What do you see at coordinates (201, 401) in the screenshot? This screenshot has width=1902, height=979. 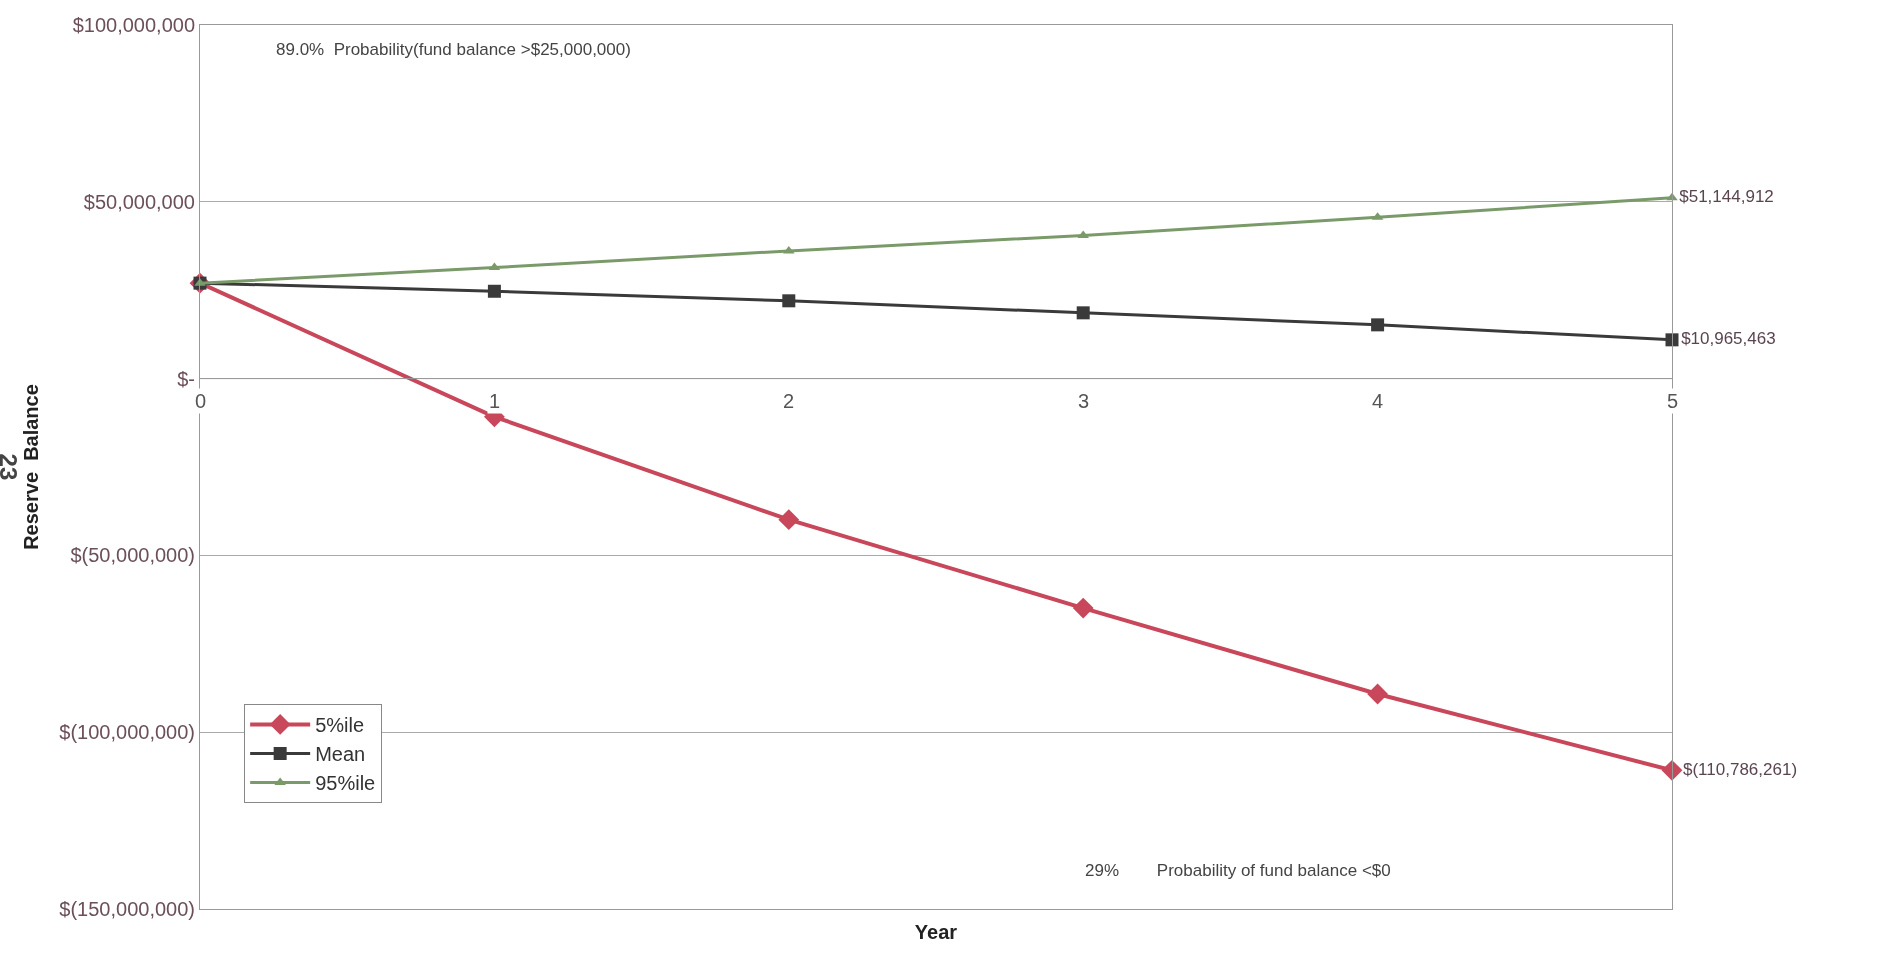 I see `x-tick-label: 0` at bounding box center [201, 401].